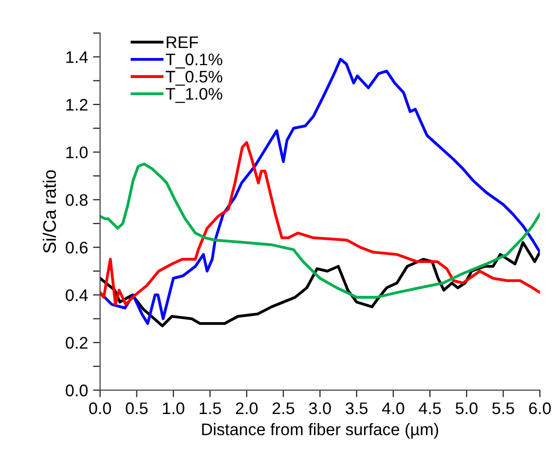 The image size is (556, 459). Describe the element at coordinates (77, 200) in the screenshot. I see `y-tick-label: 0.8` at that location.